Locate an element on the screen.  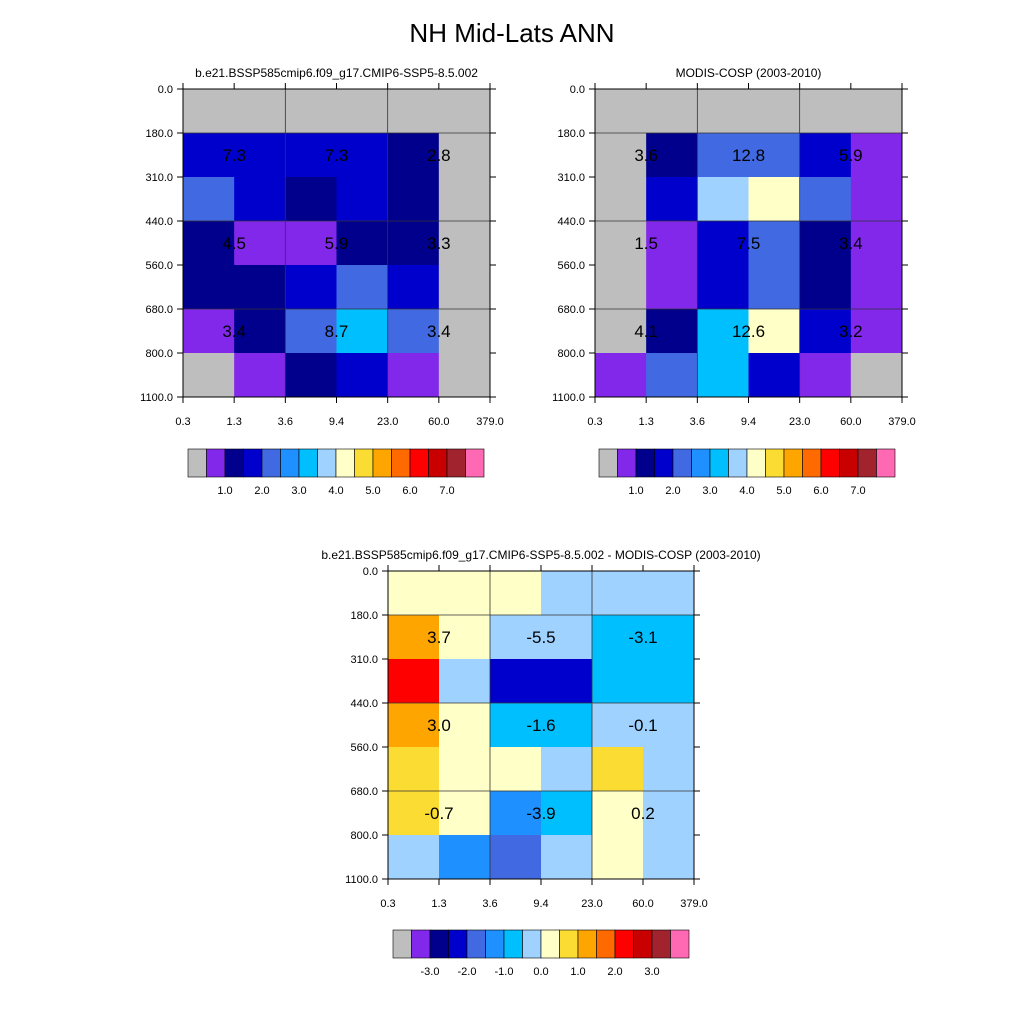
colorbar-label: 5.0 is located at coordinates (372, 491).